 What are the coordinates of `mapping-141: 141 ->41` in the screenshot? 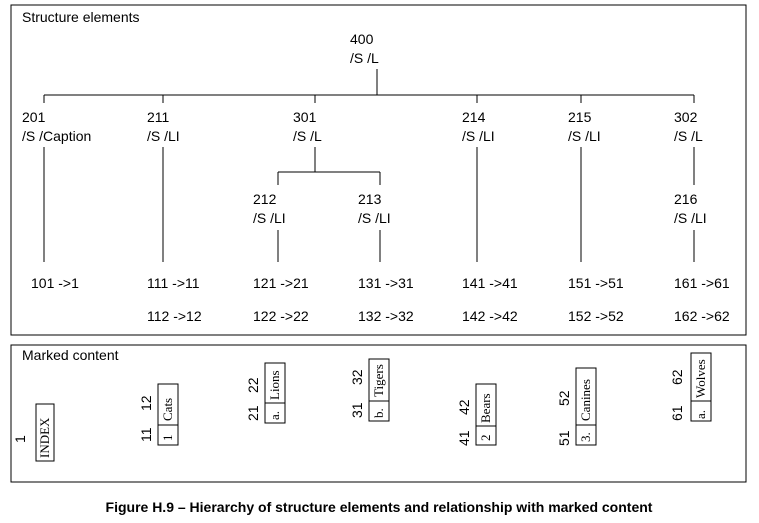 It's located at (490, 283).